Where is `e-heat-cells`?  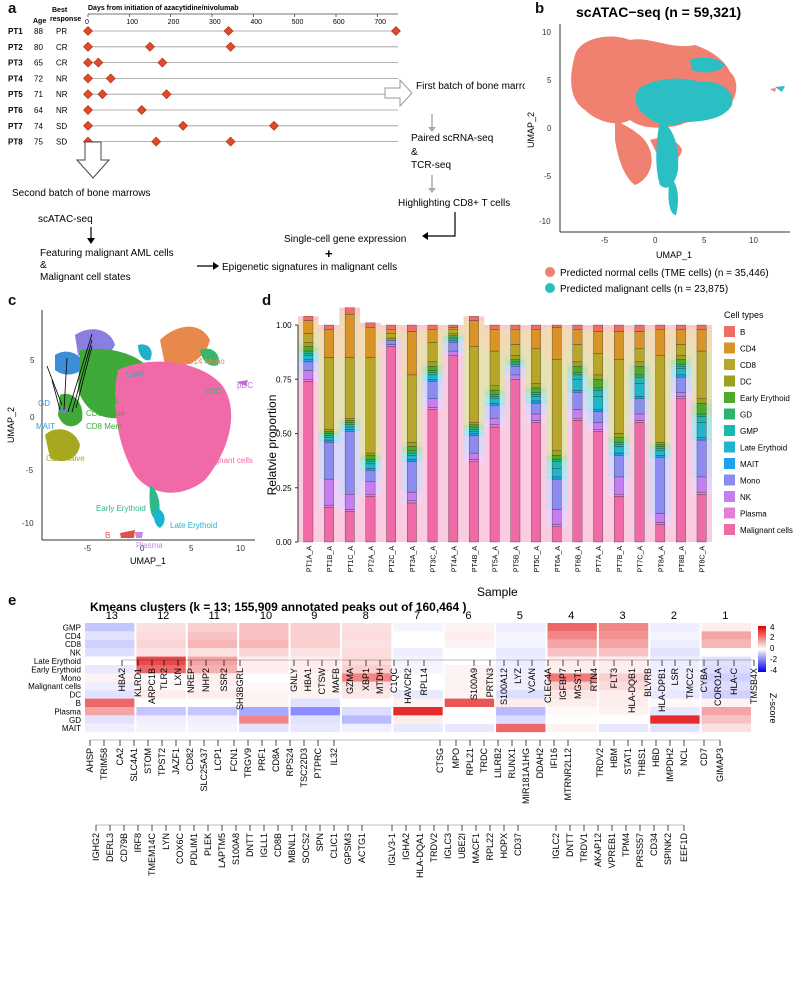
e-heat-cells is located at coordinates (418, 678).